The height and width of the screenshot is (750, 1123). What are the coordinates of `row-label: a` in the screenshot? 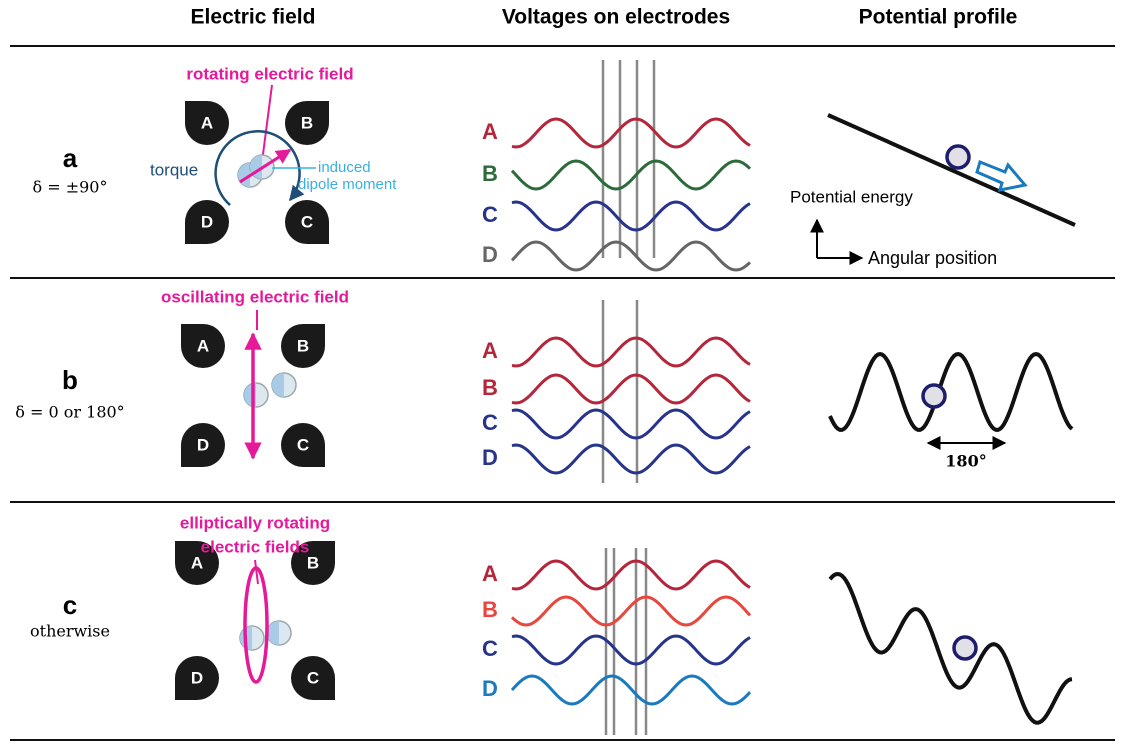 It's located at (70, 158).